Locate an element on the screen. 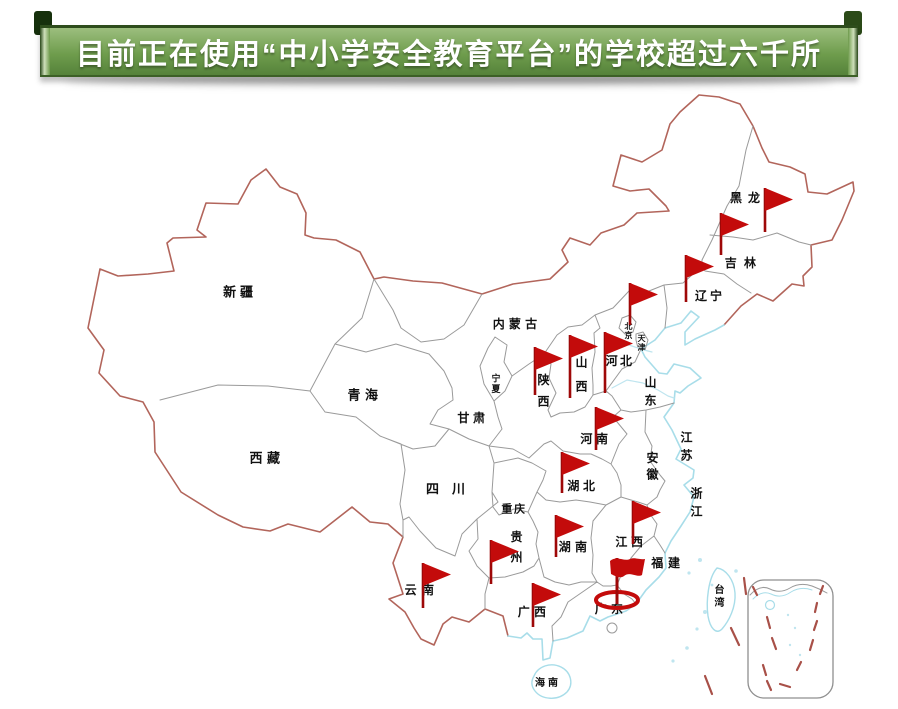 The image size is (898, 709). offshore-islands is located at coordinates (704, 610).